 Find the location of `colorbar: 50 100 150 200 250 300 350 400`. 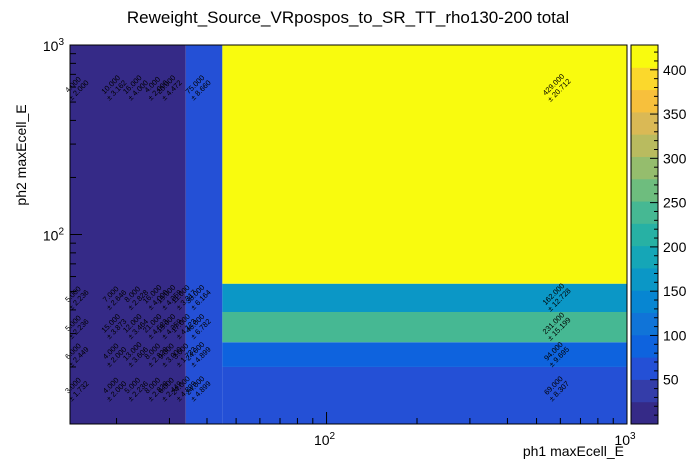

colorbar: 50 100 150 200 250 300 350 400 is located at coordinates (658, 234).